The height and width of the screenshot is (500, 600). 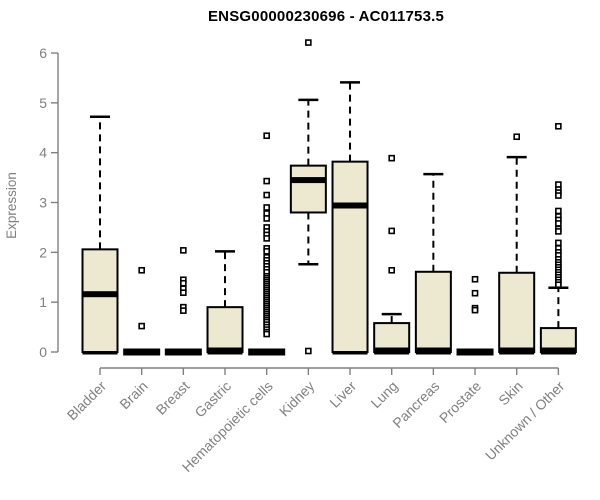 What do you see at coordinates (43, 103) in the screenshot?
I see `y-tick-label: 5` at bounding box center [43, 103].